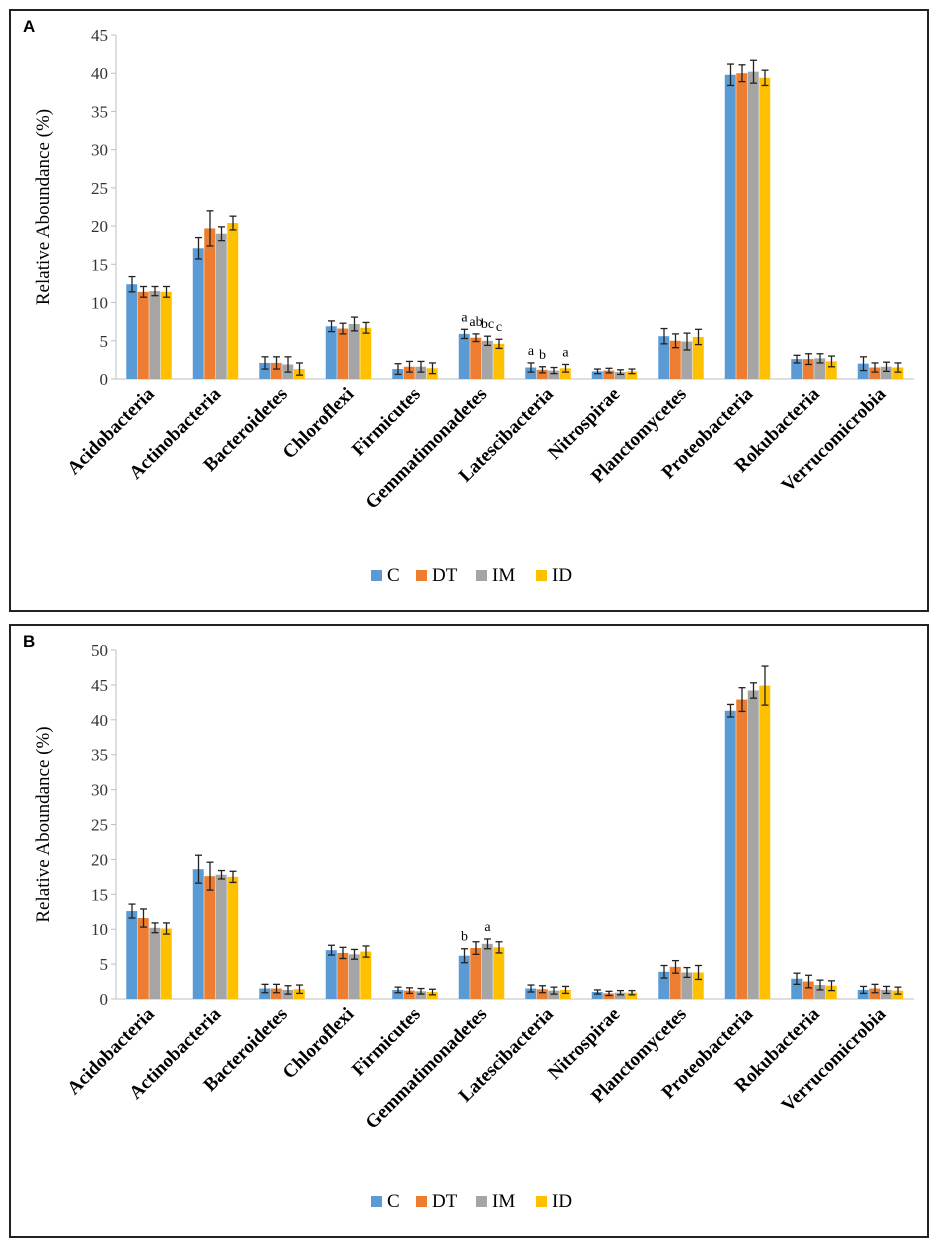 This screenshot has width=935, height=1246. Describe the element at coordinates (421, 575) in the screenshot. I see `legend-swatch-dt` at that location.